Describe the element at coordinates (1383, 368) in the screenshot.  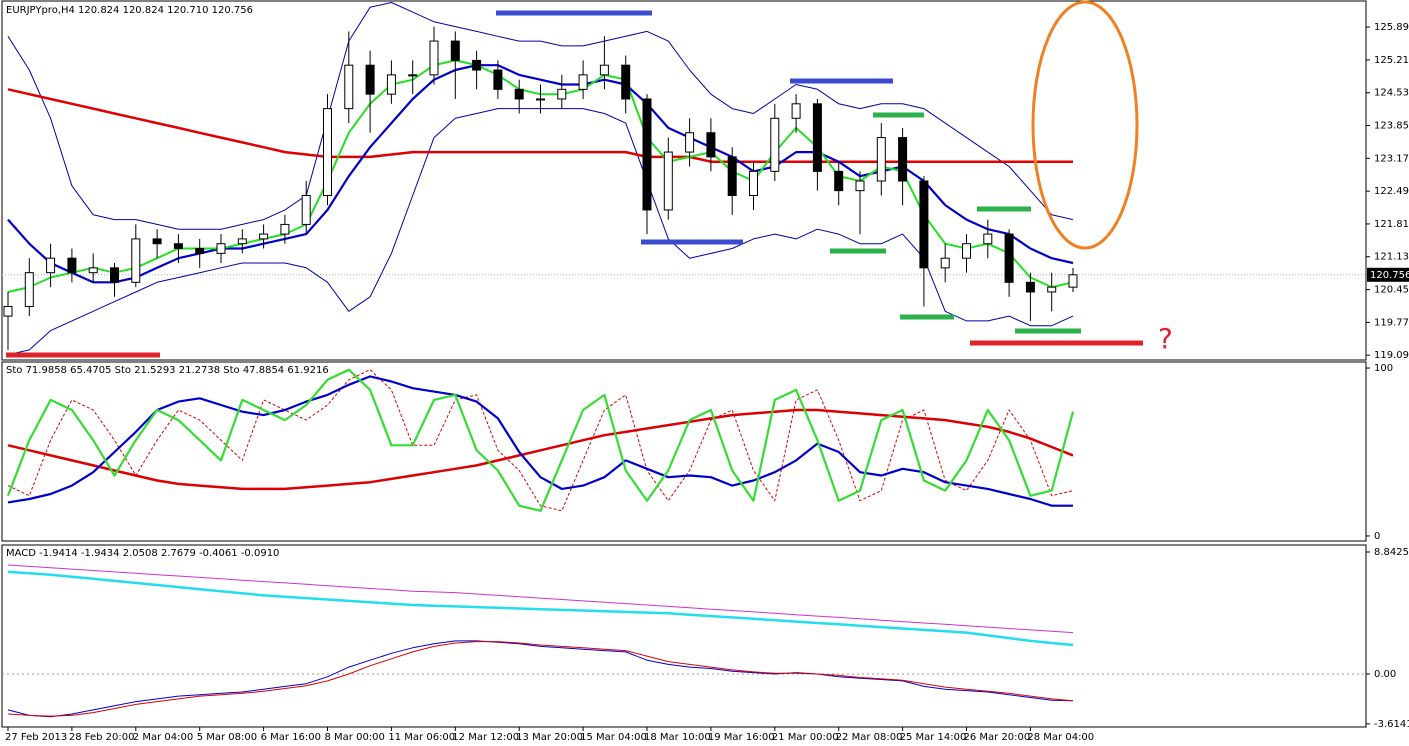
I see `y-tick-label: 100` at that location.